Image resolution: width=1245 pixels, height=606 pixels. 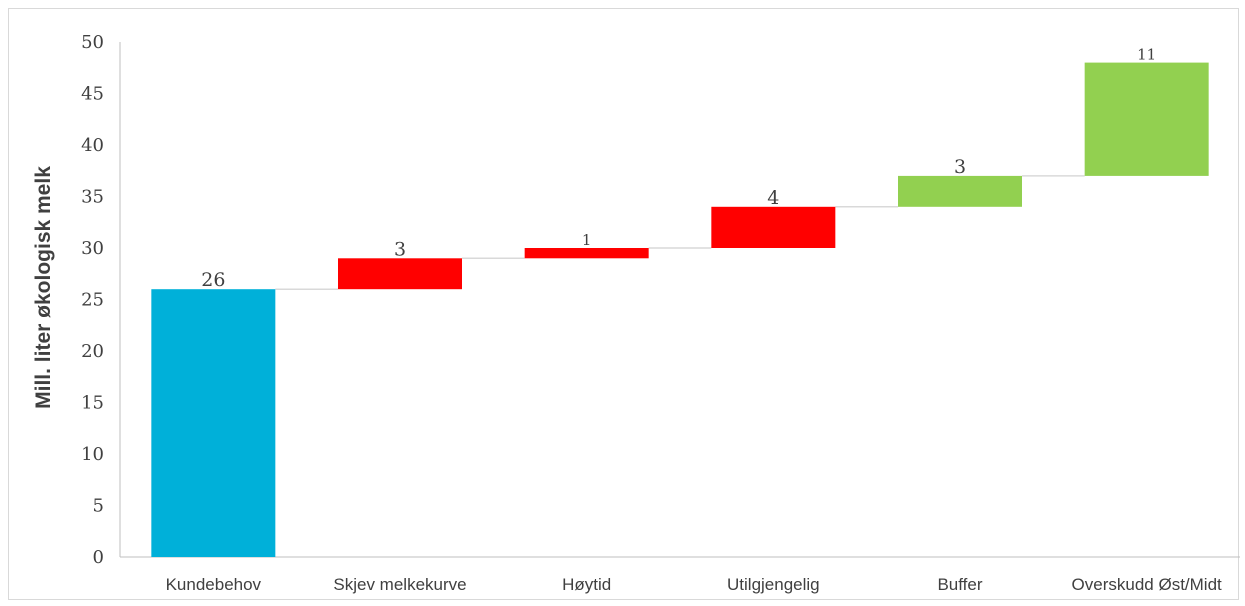 What do you see at coordinates (1146, 55) in the screenshot?
I see `data-label: 11` at bounding box center [1146, 55].